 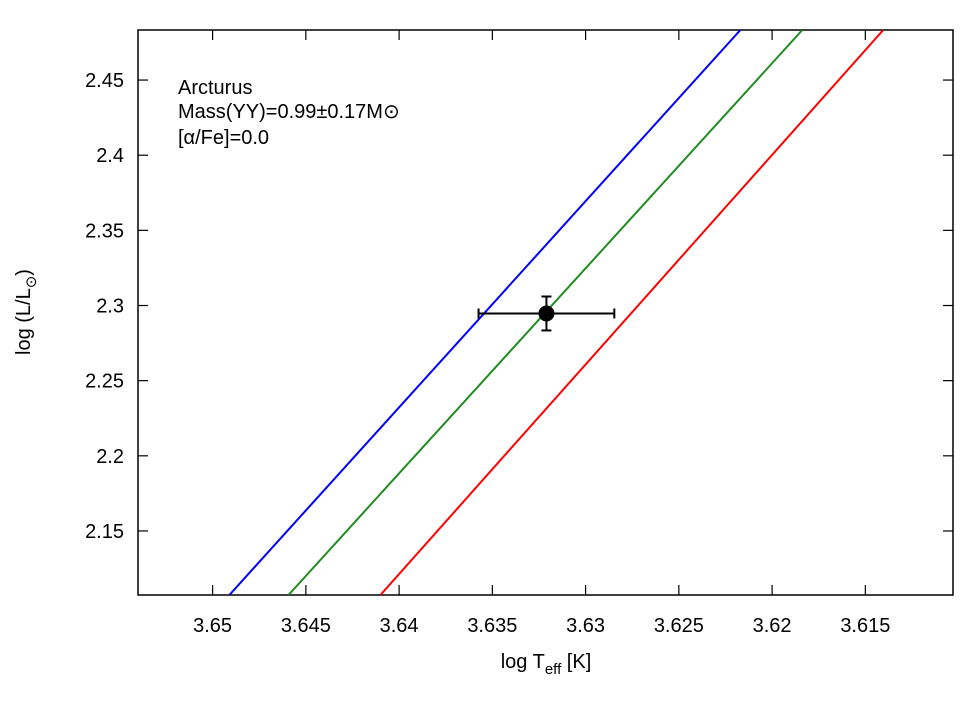 I want to click on y-tick-label: 2.4, so click(x=110, y=156).